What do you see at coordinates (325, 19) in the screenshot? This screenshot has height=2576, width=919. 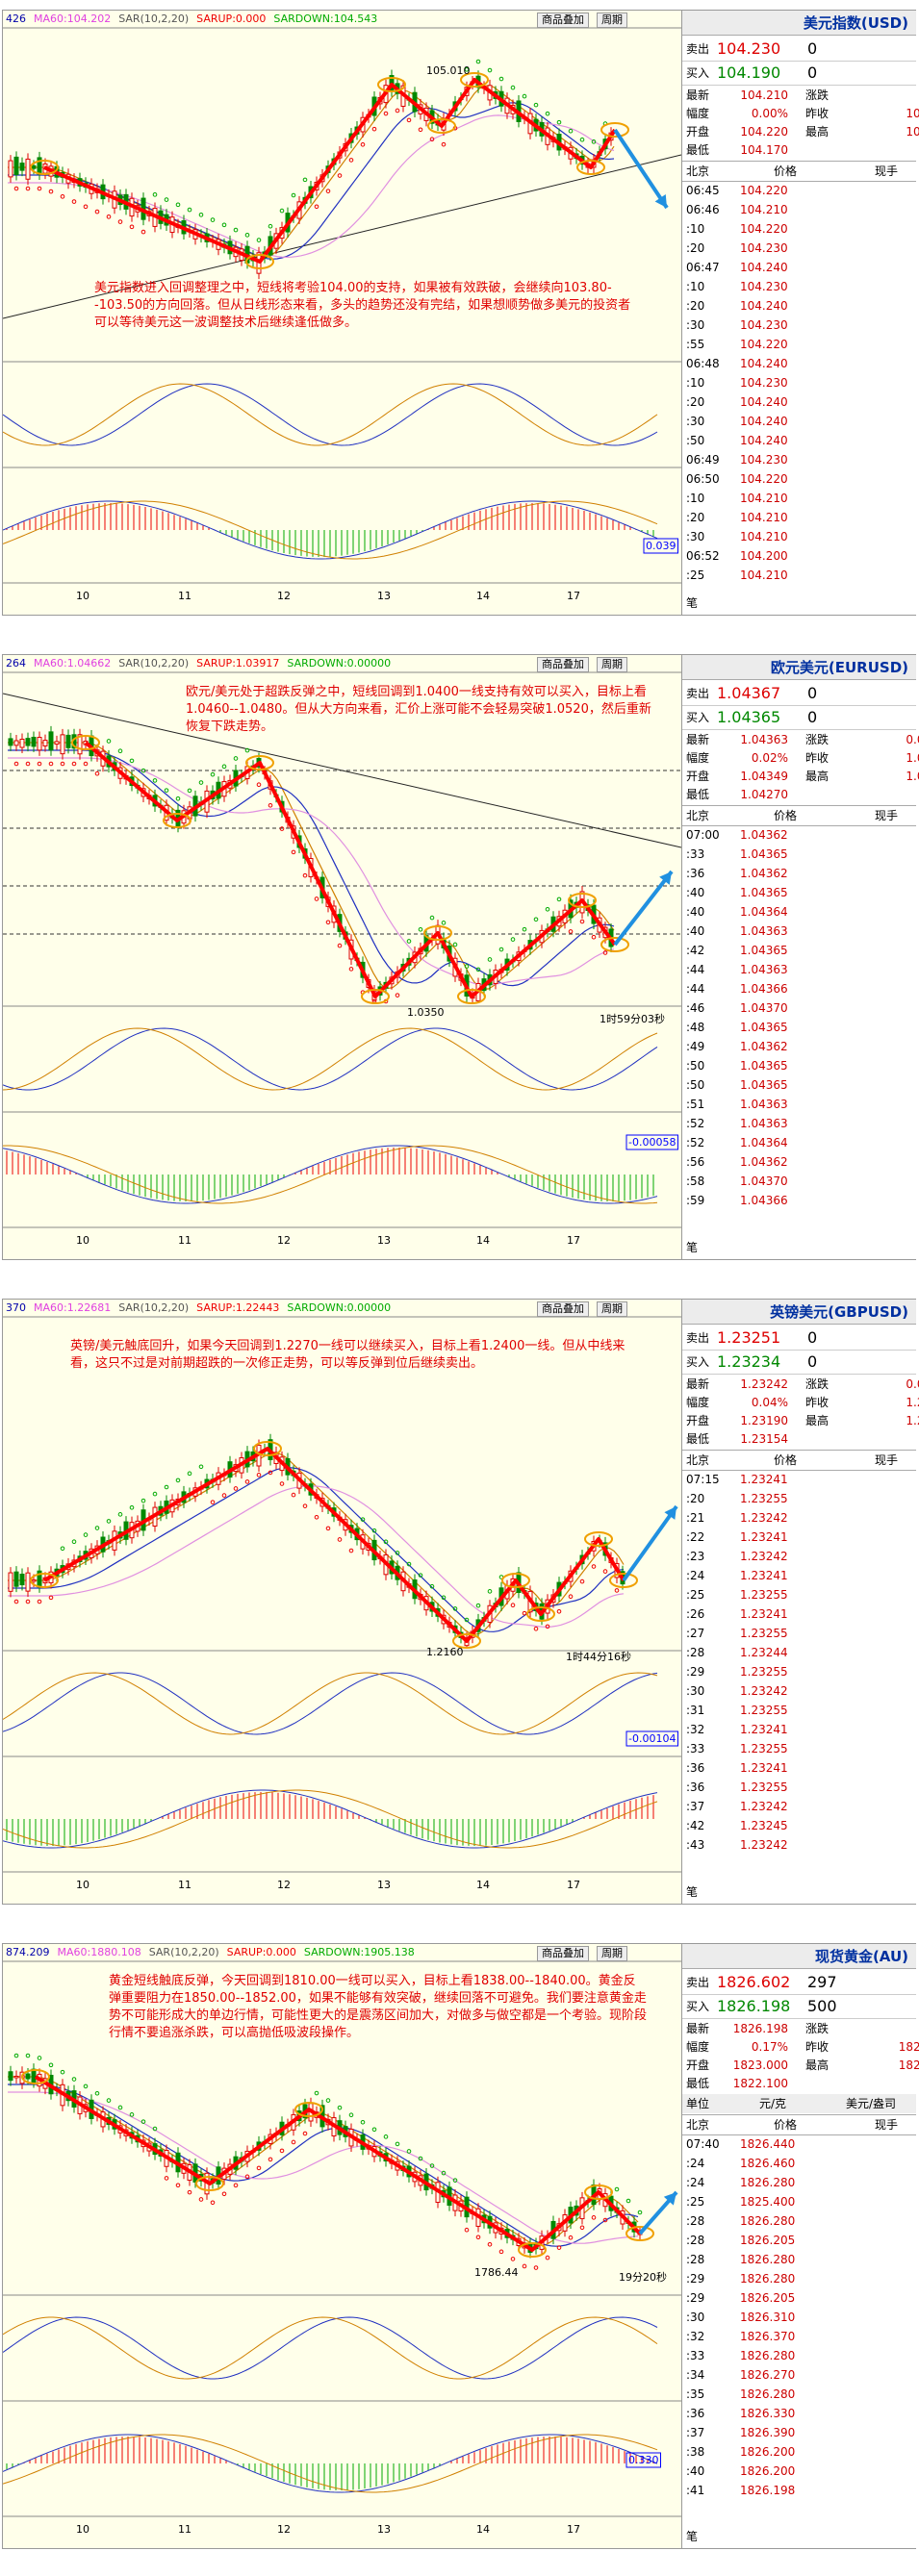 I see `indicator-label: SARDOWN:104.543` at bounding box center [325, 19].